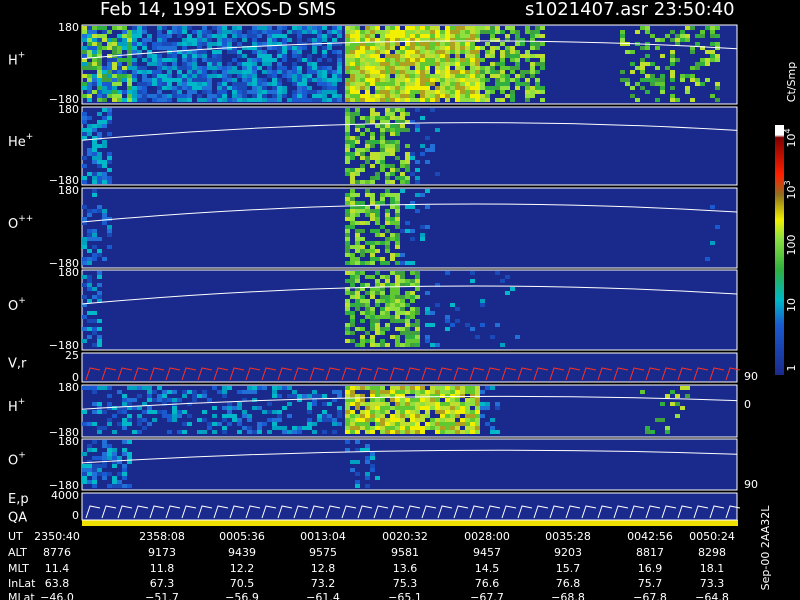  What do you see at coordinates (17, 518) in the screenshot?
I see `panel-label: QA` at bounding box center [17, 518].